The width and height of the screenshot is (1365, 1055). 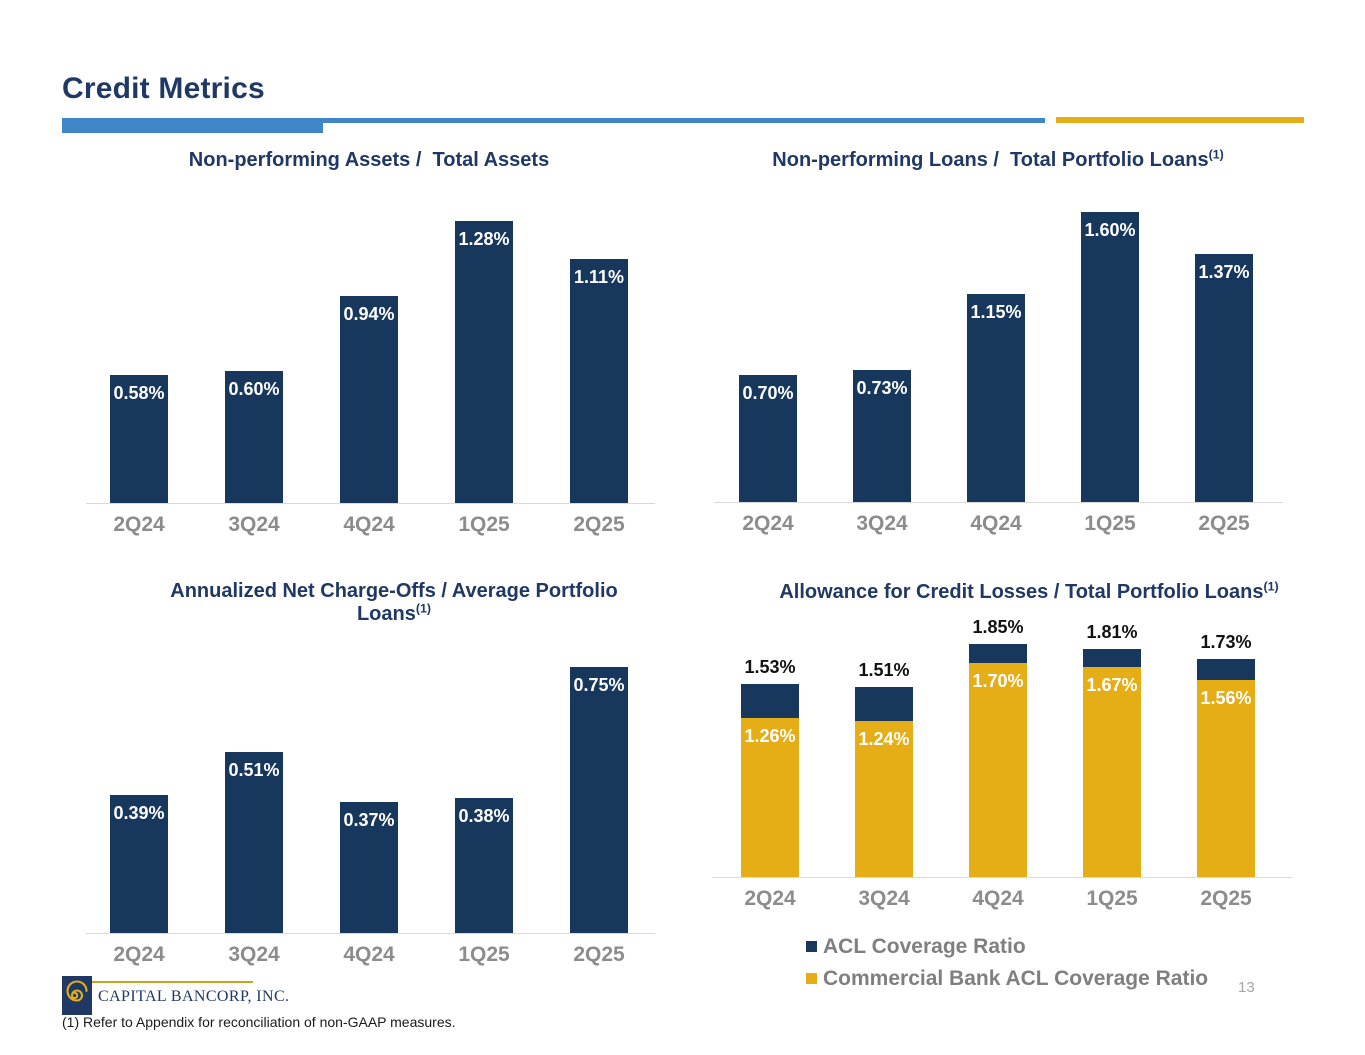 I want to click on bar-value-label: 1.28%, so click(x=484, y=239).